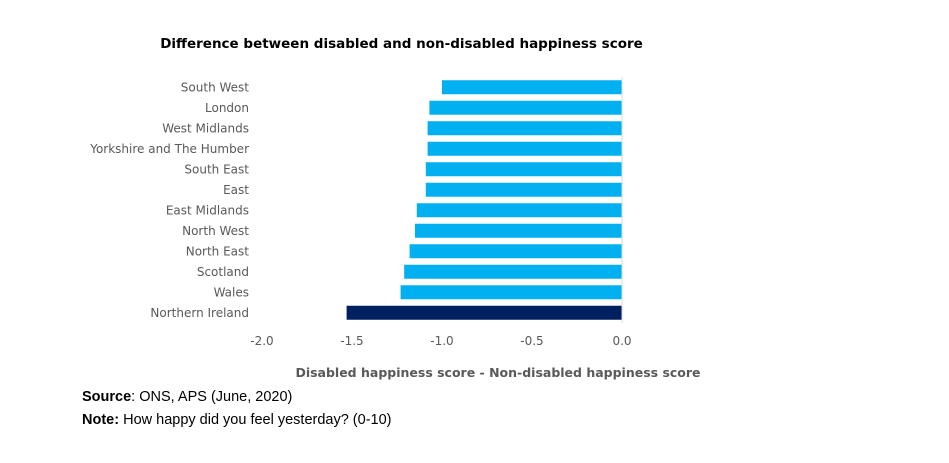  I want to click on source-note: Source: ONS, APS (June, 2020), so click(187, 397).